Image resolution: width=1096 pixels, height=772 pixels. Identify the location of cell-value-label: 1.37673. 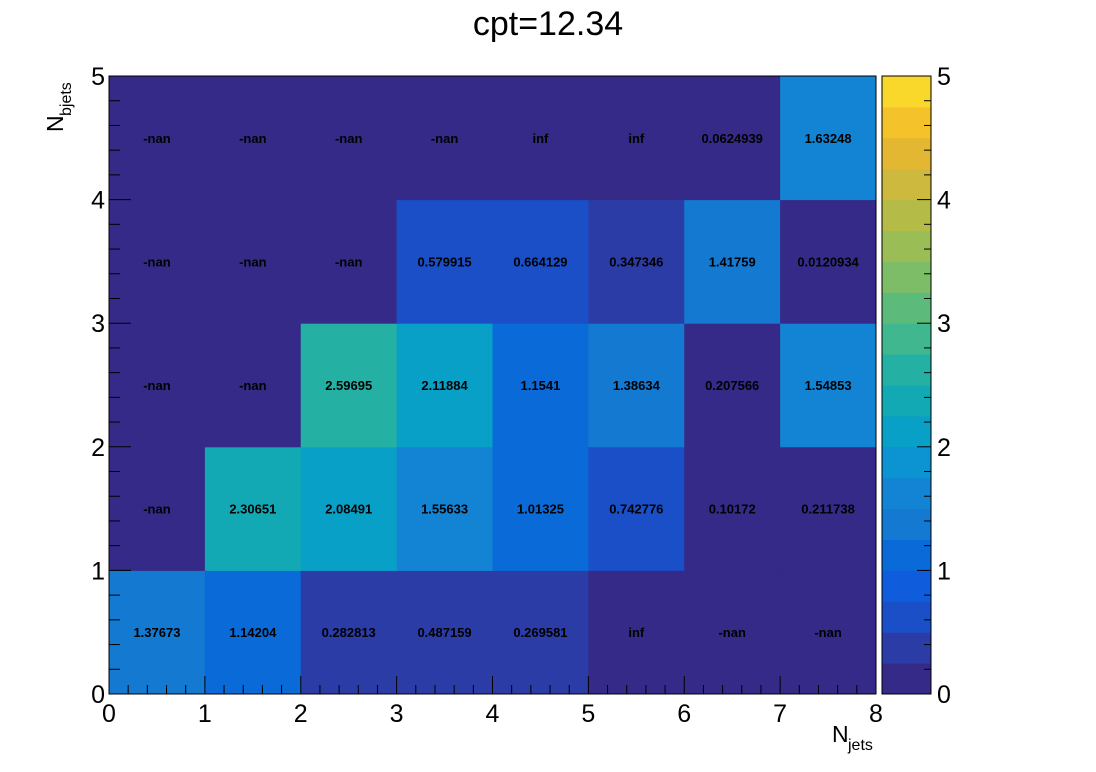
(156, 632).